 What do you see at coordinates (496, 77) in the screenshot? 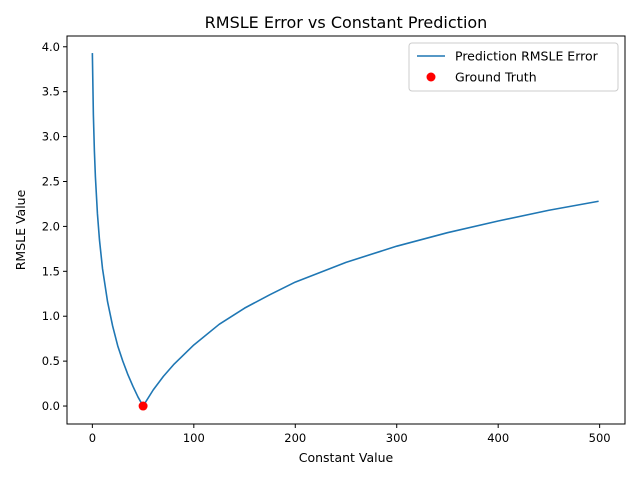
I see `legend-label-ground-truth: Ground Truth` at bounding box center [496, 77].